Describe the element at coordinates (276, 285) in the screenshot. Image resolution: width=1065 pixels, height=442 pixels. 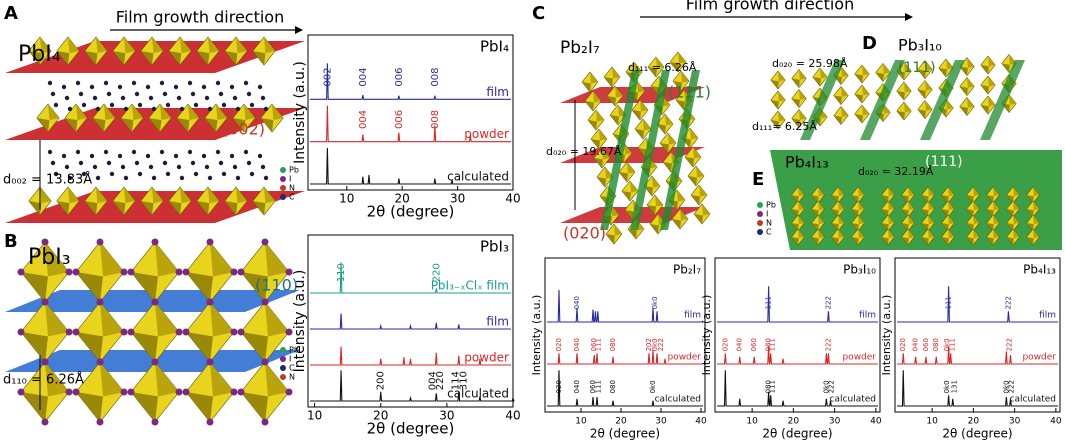
I see `annotation: (110)` at that location.